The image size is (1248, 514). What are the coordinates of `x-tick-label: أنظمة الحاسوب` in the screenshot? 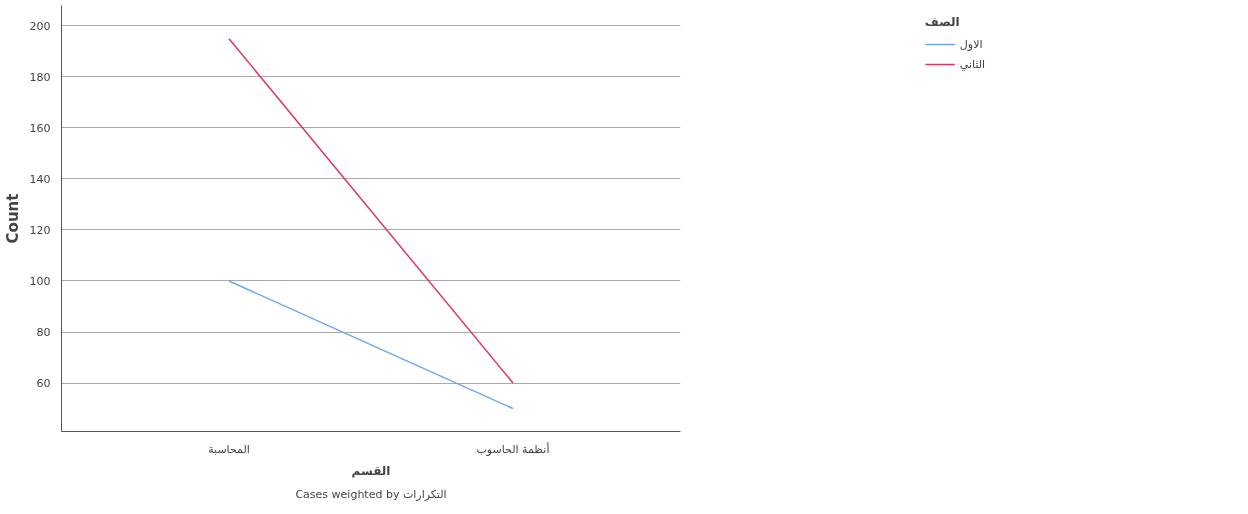 It's located at (513, 448).